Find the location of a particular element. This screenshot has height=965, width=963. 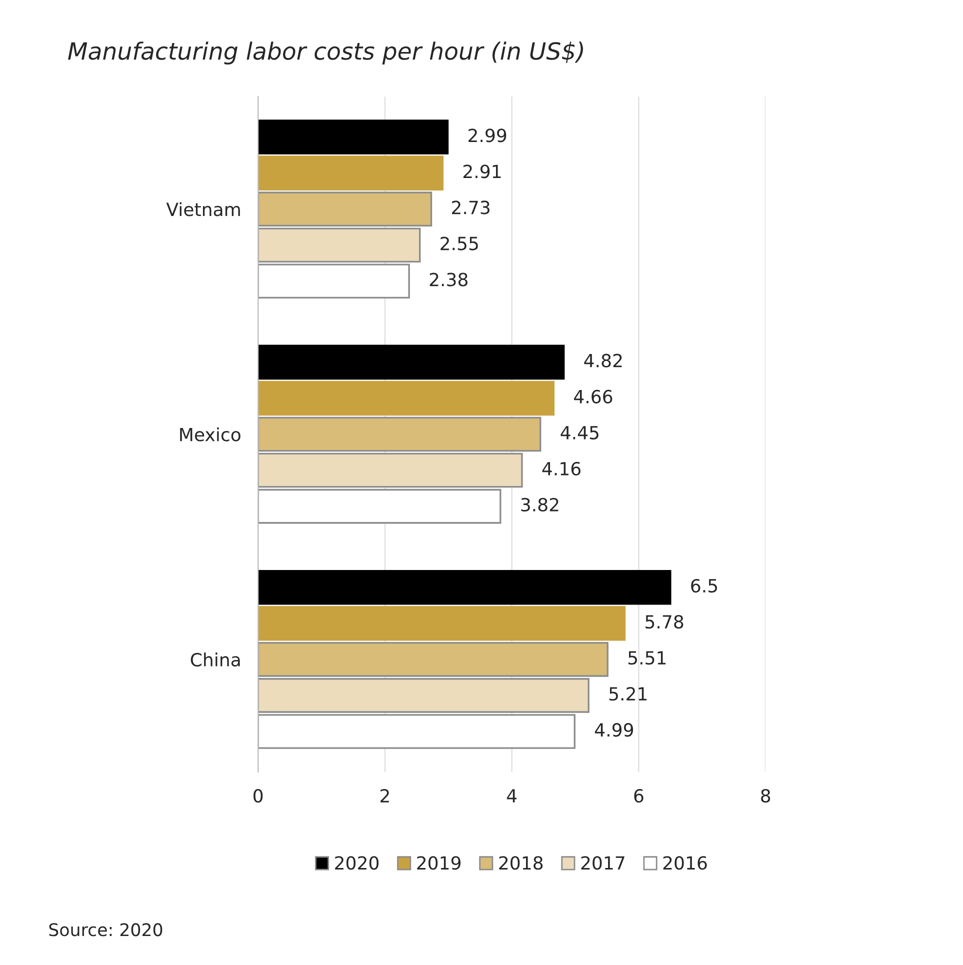

data-label: 2.91 is located at coordinates (482, 171).